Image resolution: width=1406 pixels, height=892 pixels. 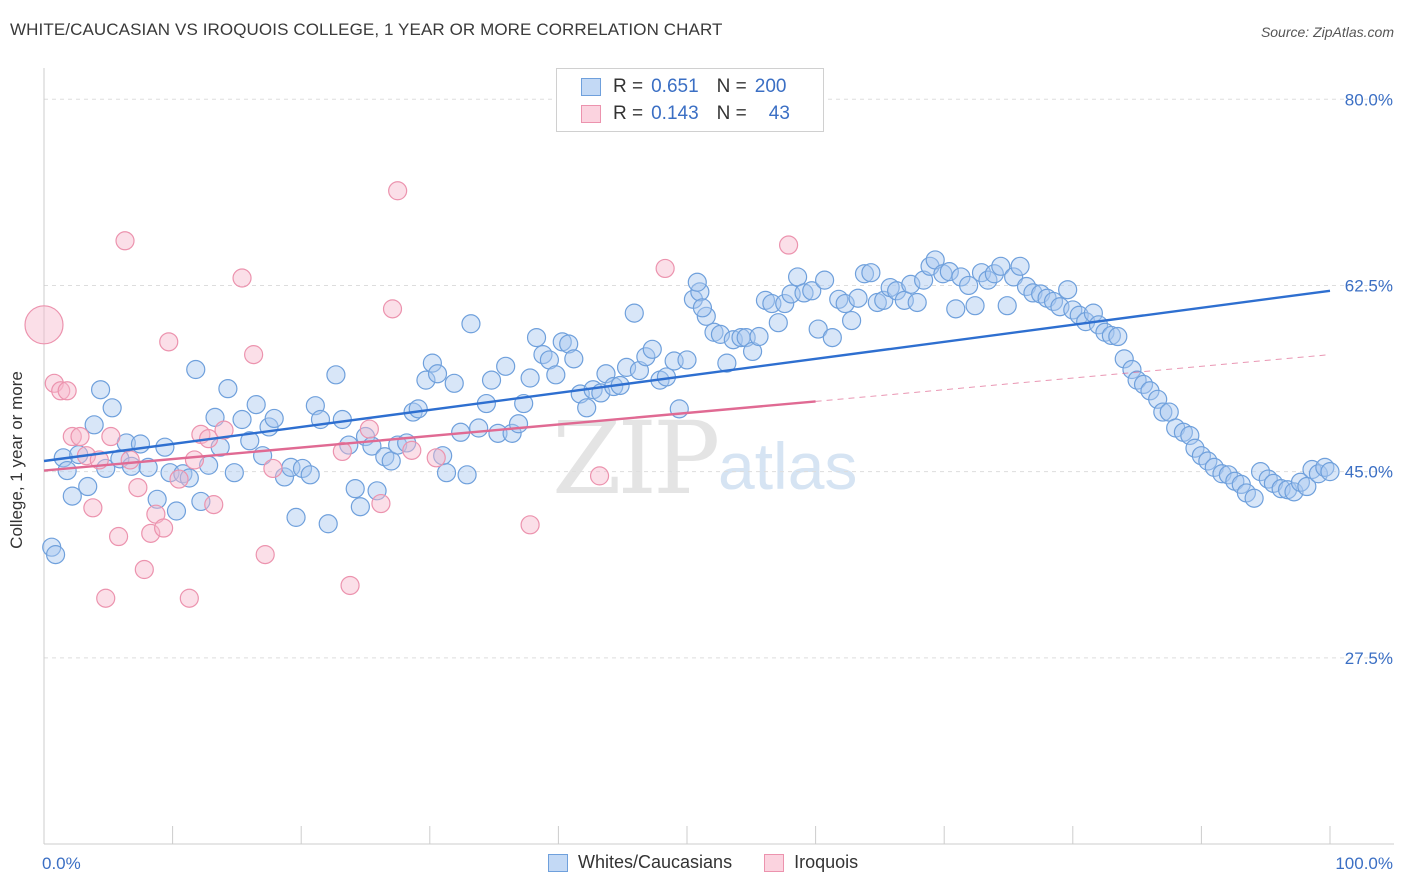 I want to click on bottom-legend-swatch-blue, so click(x=558, y=862).